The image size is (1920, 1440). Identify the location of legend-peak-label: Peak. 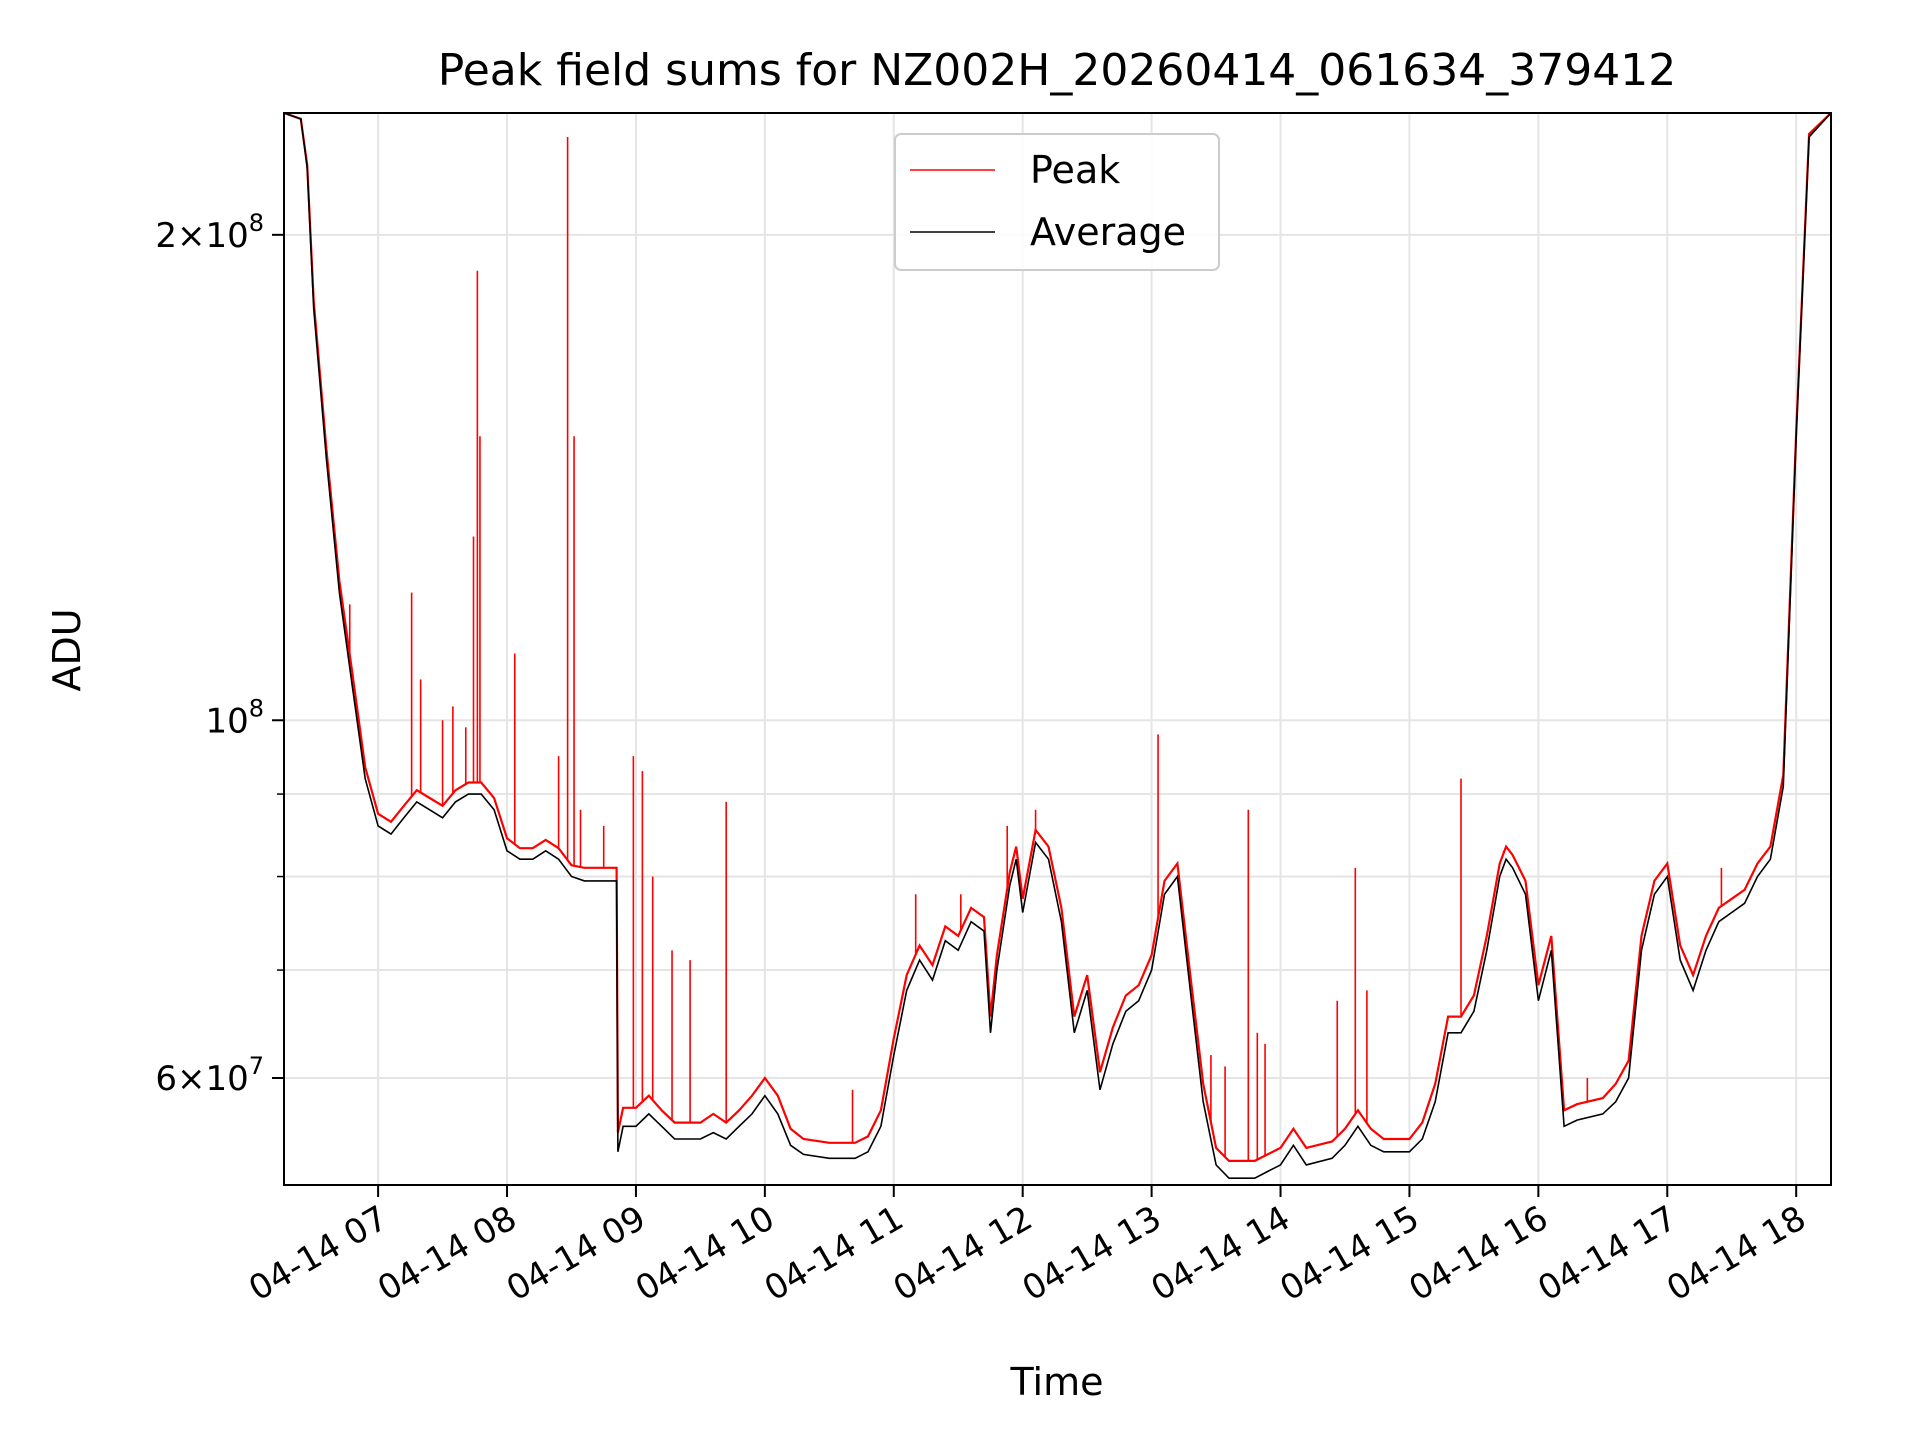
(1075, 170).